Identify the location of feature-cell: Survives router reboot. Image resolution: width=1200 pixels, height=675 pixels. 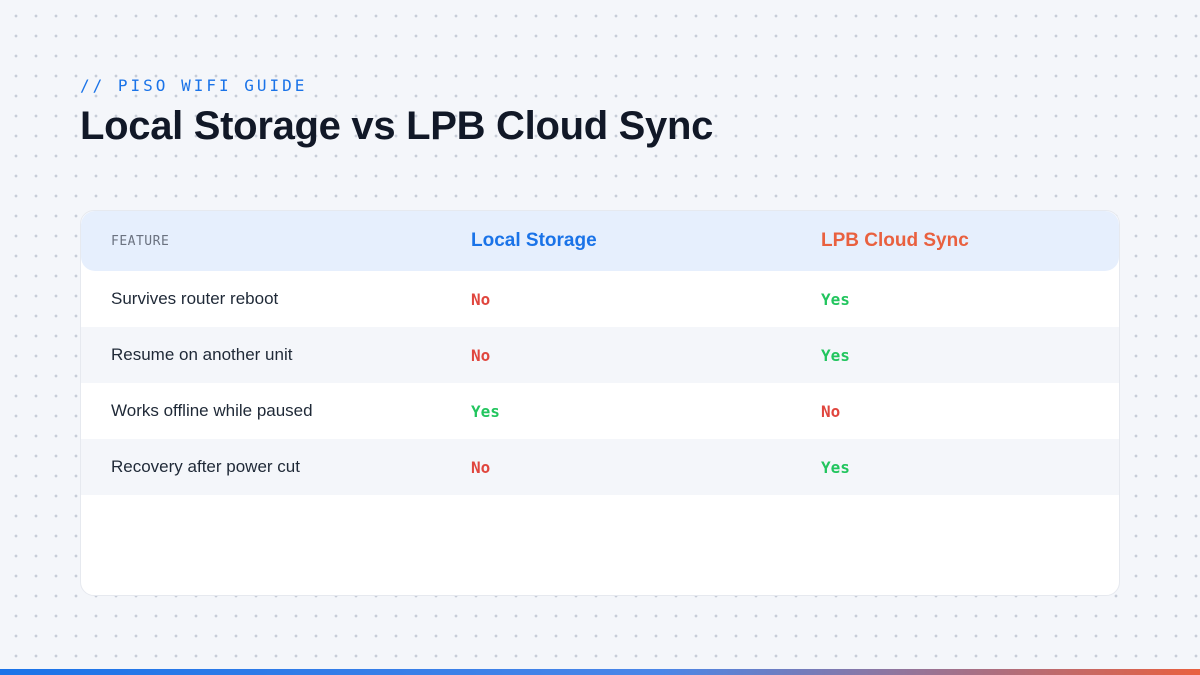
(195, 298).